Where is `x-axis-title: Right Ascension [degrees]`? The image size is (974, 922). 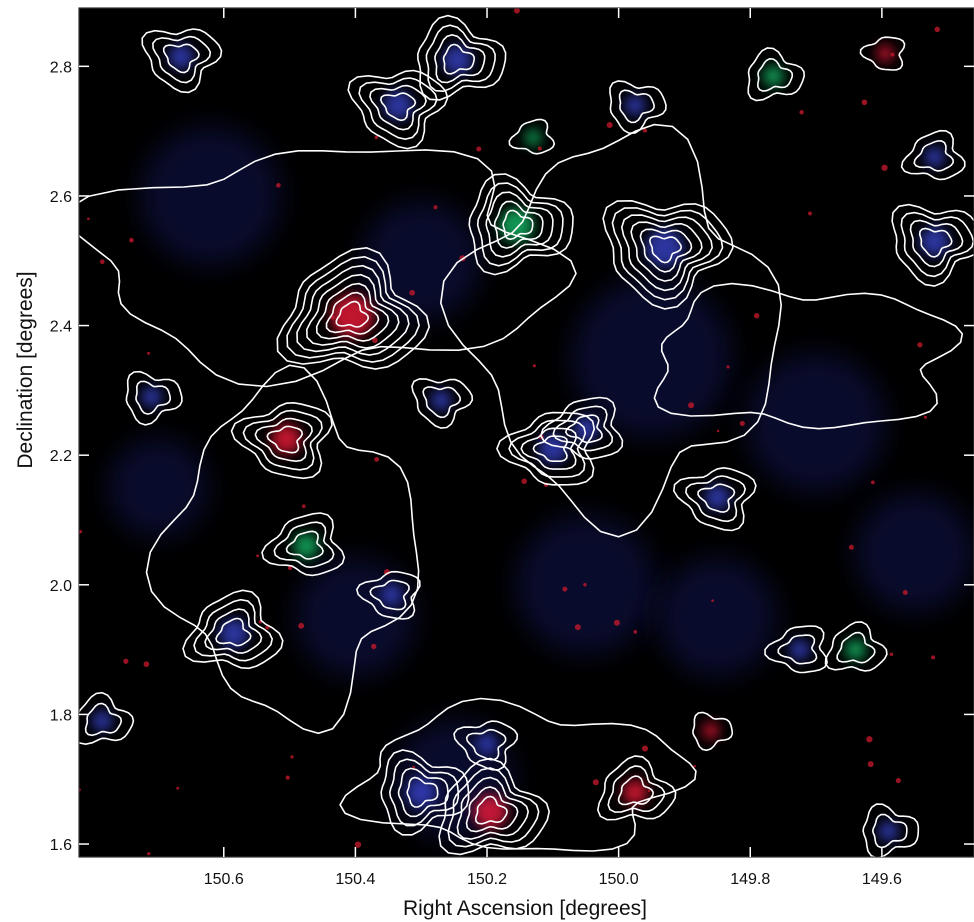 x-axis-title: Right Ascension [degrees] is located at coordinates (525, 908).